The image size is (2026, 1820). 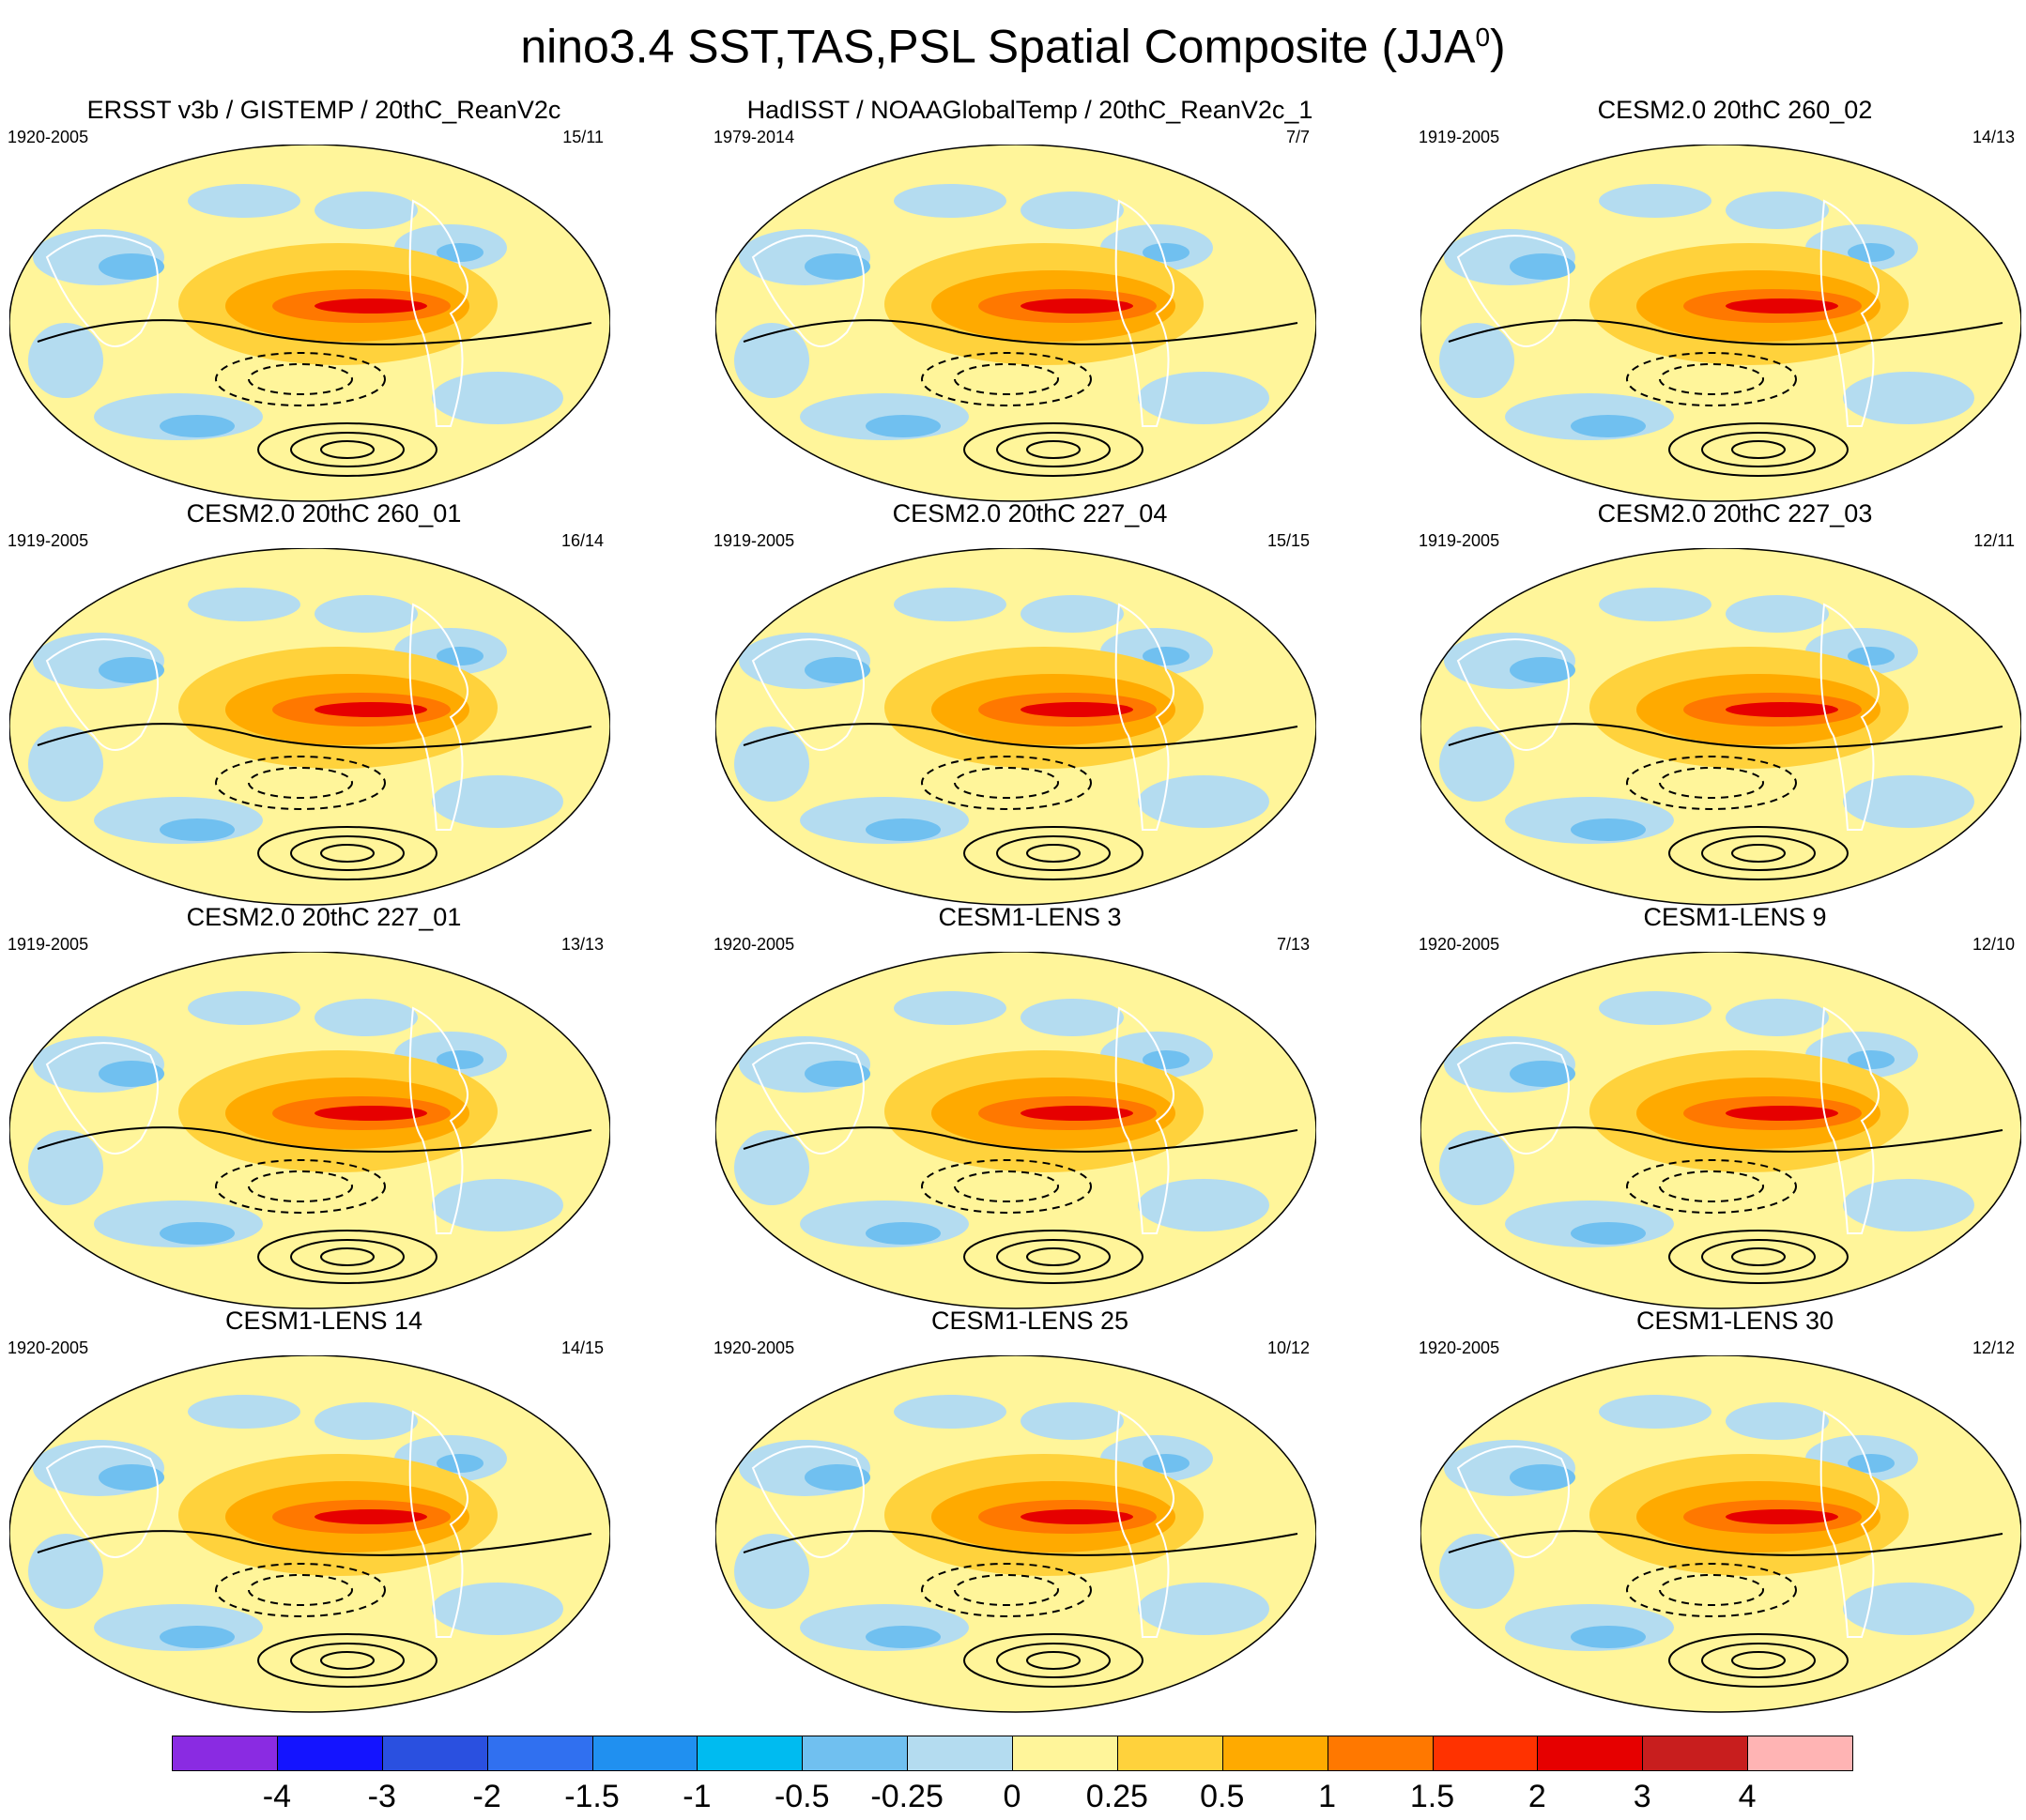 What do you see at coordinates (582, 540) in the screenshot?
I see `panel-count: 16/14` at bounding box center [582, 540].